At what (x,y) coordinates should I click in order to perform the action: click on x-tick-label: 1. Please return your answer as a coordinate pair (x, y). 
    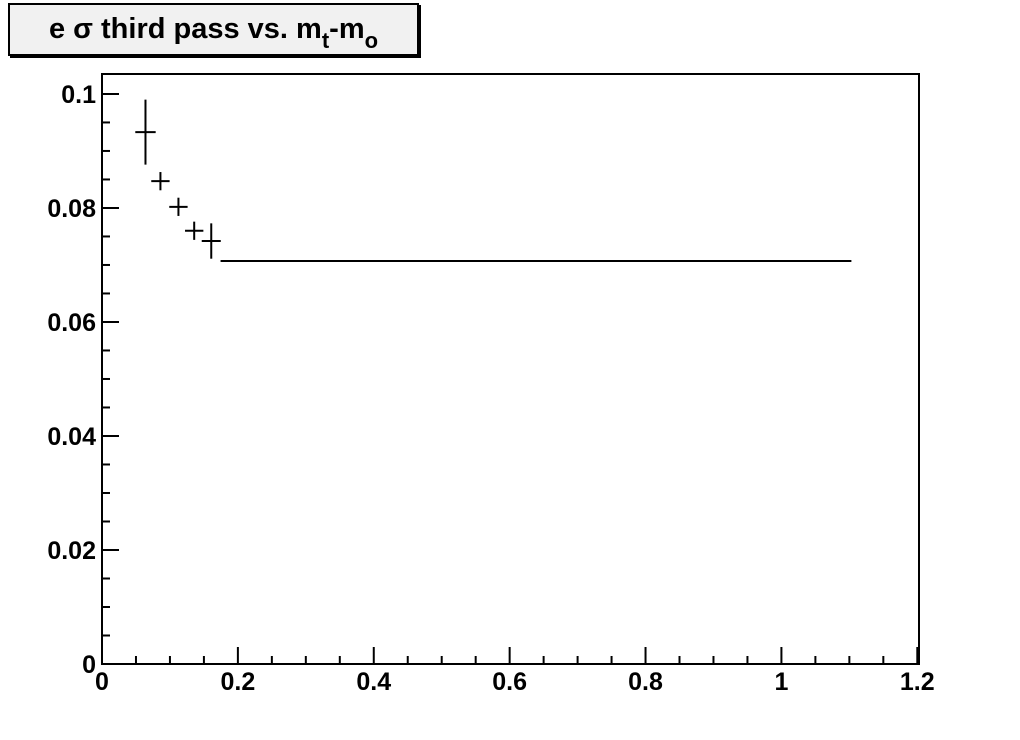
    Looking at the image, I should click on (781, 682).